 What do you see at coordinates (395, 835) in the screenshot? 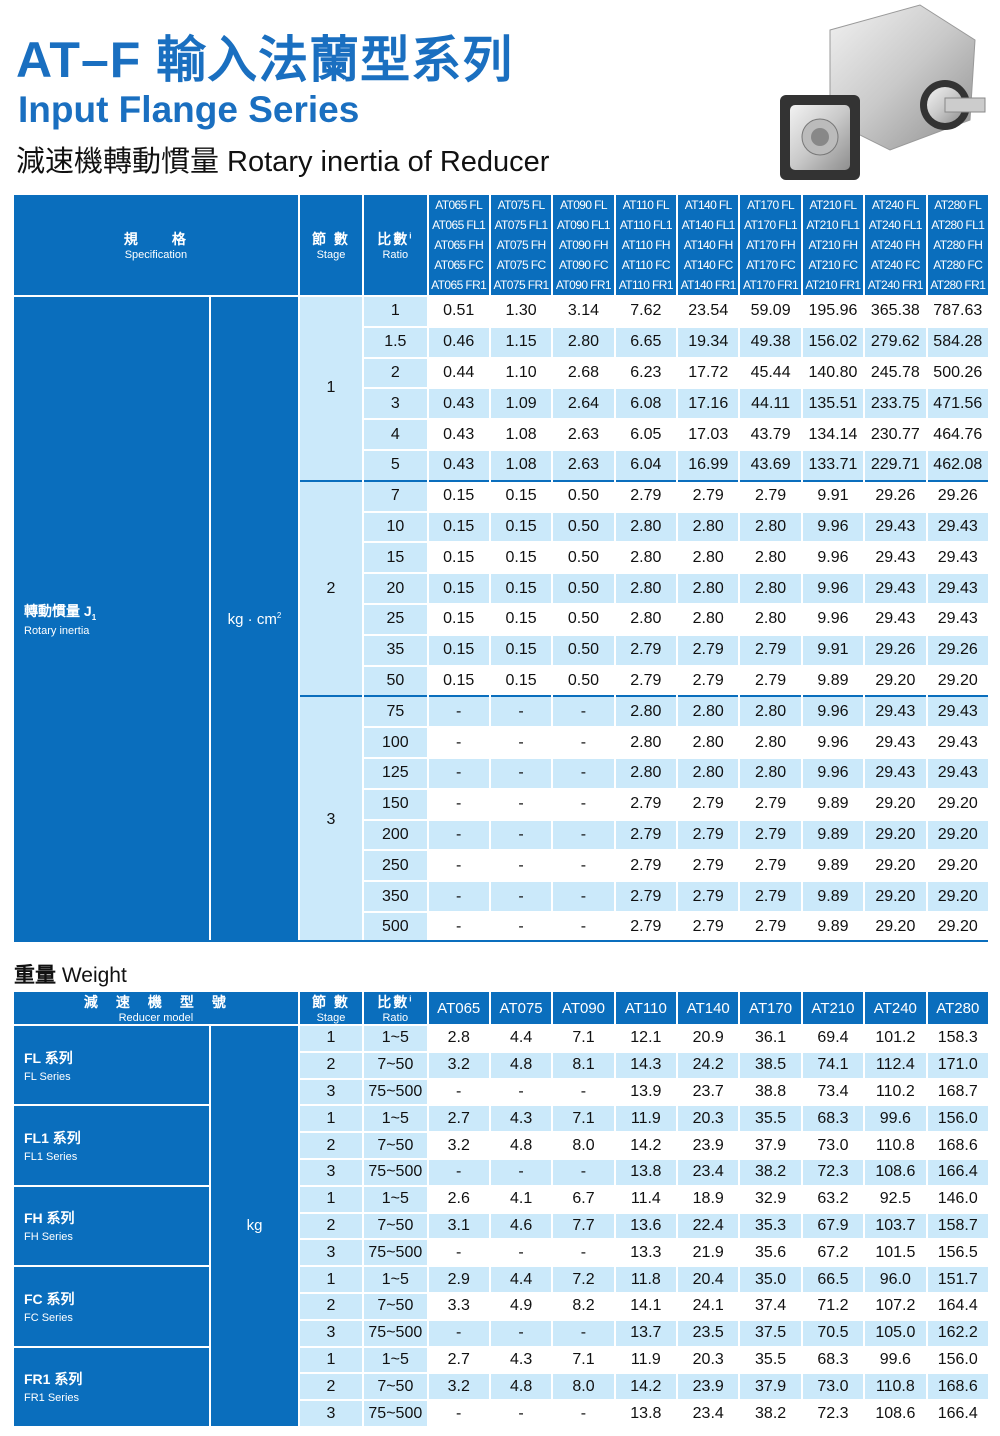
I see `ratio-cell: 200` at bounding box center [395, 835].